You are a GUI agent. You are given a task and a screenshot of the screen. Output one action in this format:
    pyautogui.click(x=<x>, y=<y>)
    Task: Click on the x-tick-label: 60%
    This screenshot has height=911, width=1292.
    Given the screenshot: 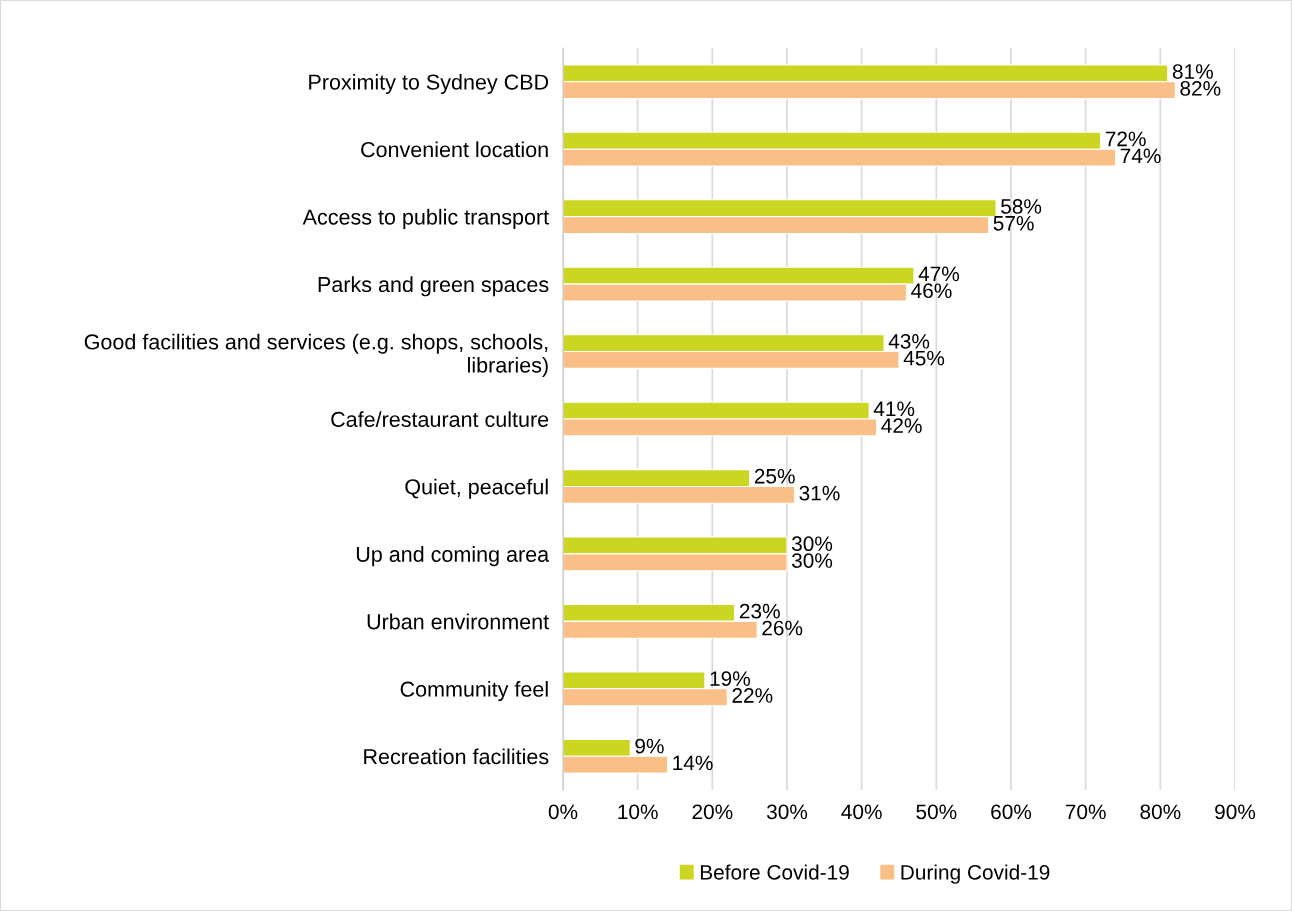 What is the action you would take?
    pyautogui.click(x=1011, y=812)
    